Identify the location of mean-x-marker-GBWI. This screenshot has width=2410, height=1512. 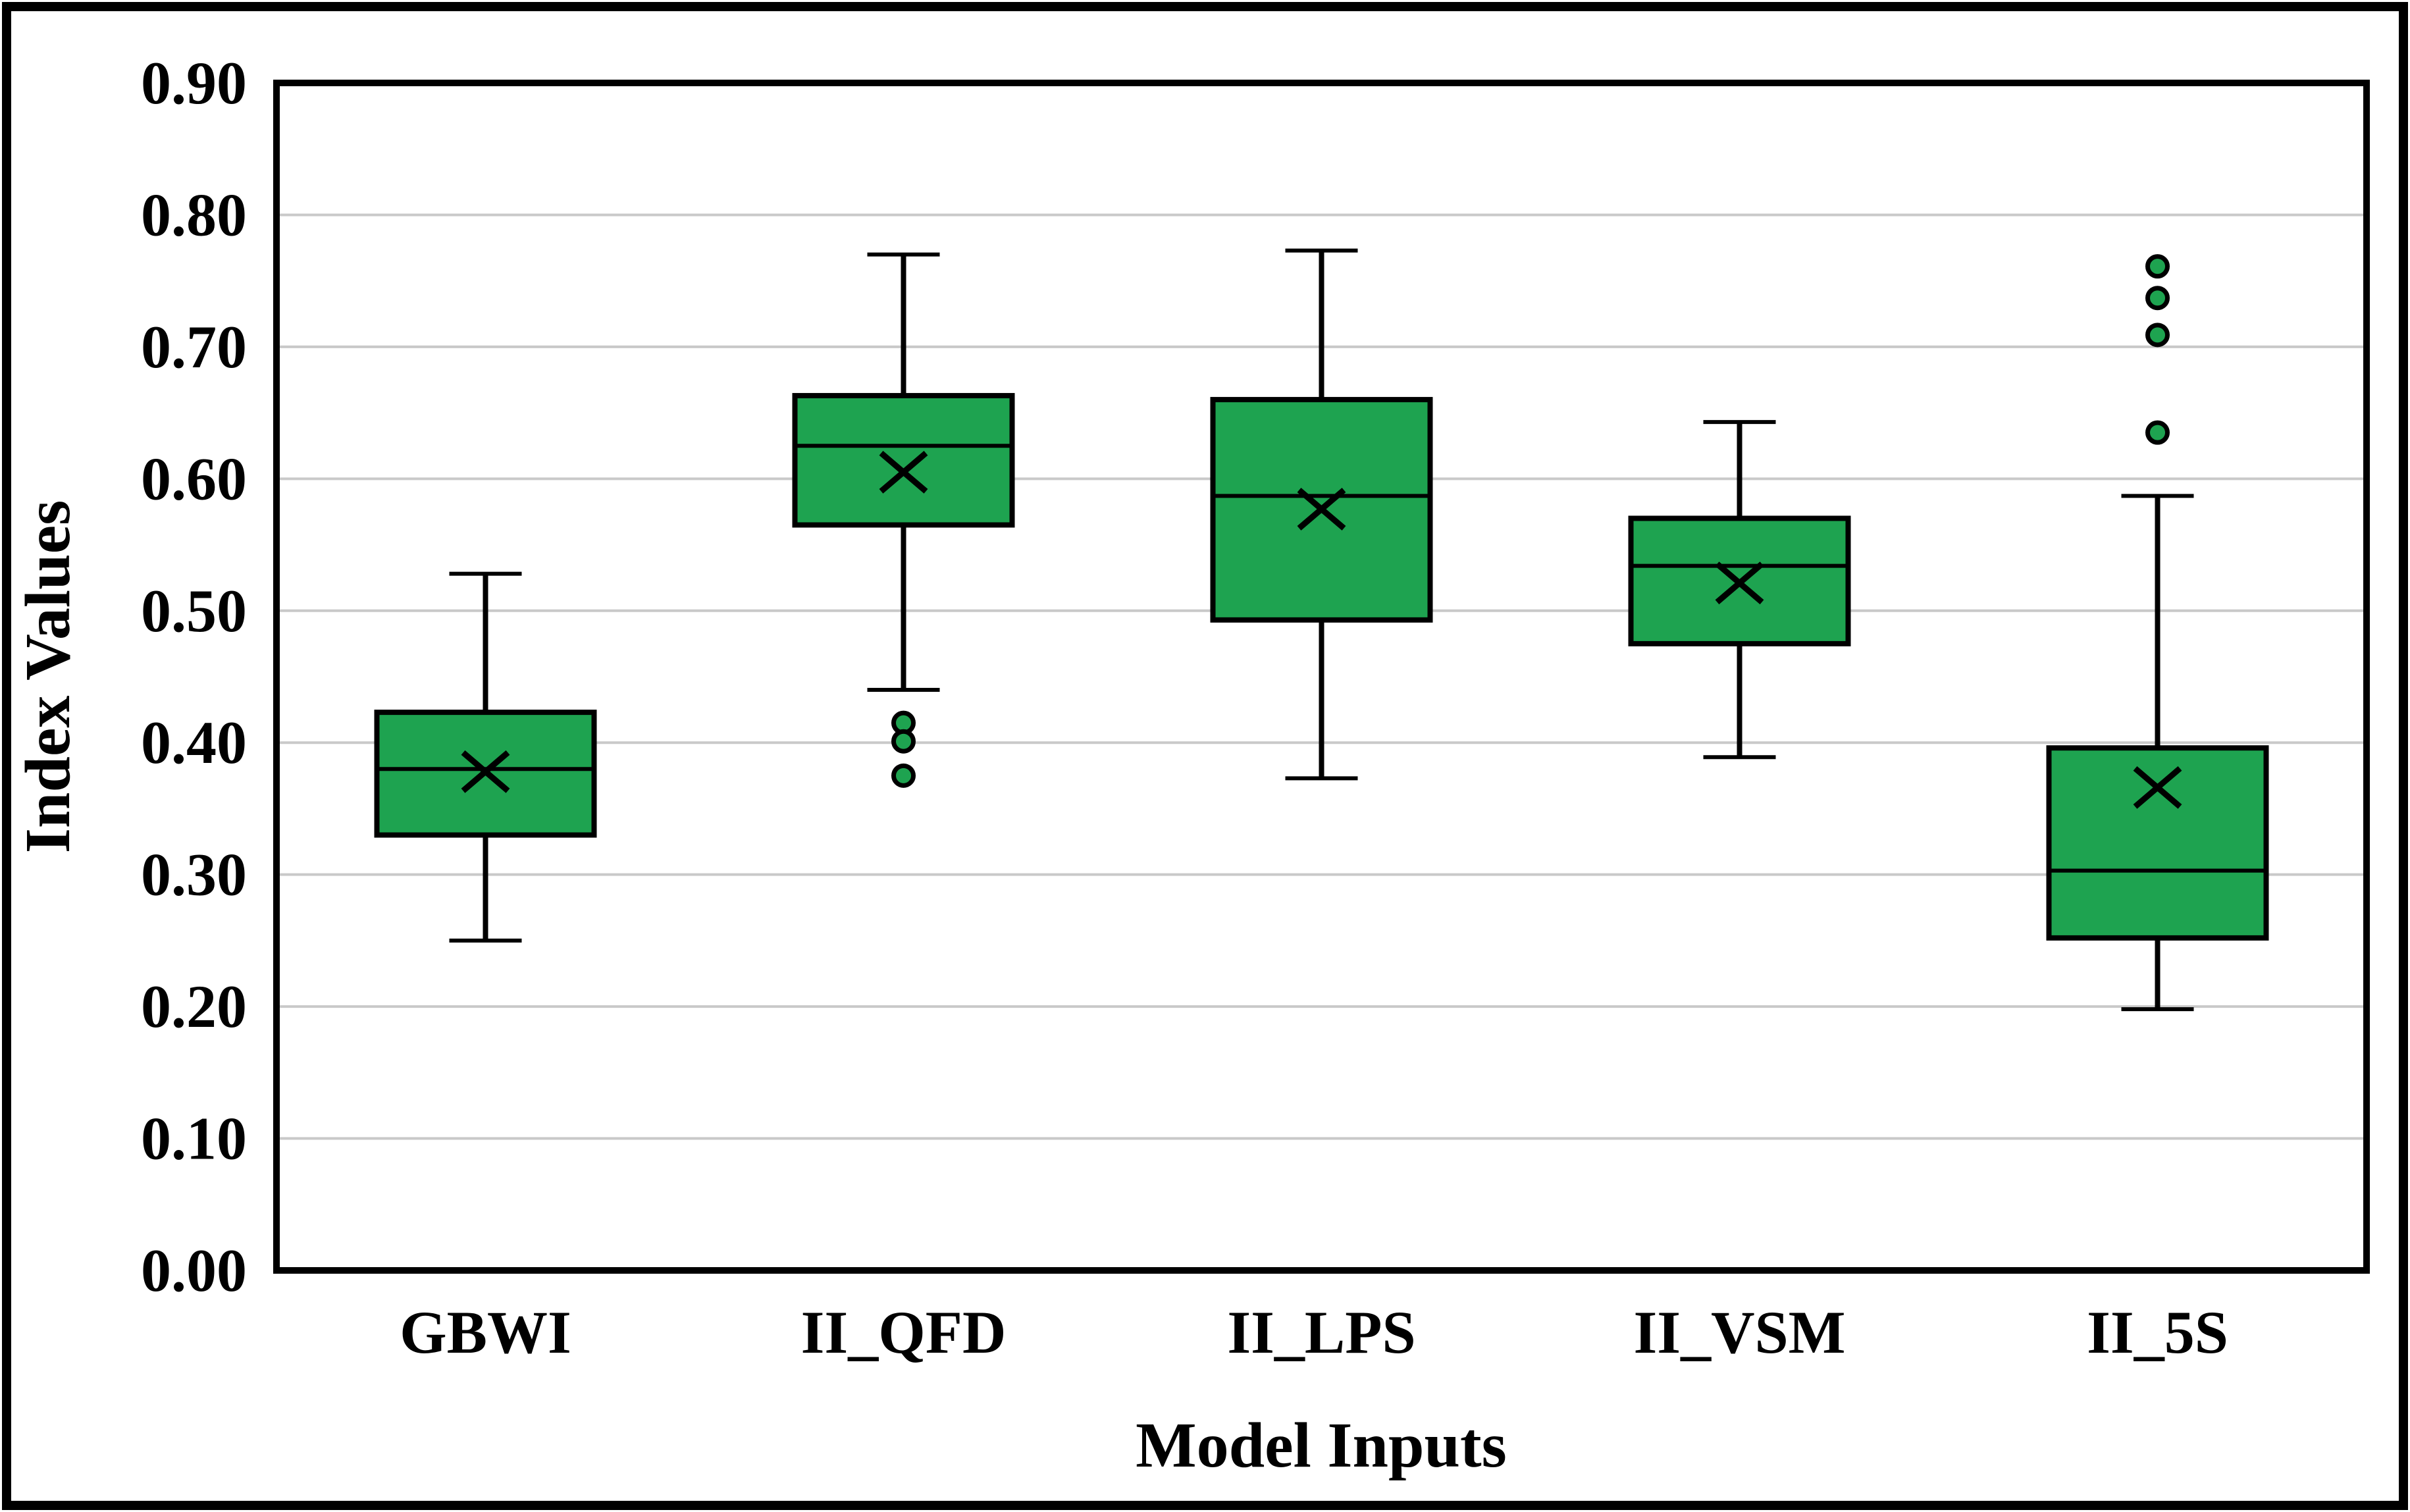
(485, 771).